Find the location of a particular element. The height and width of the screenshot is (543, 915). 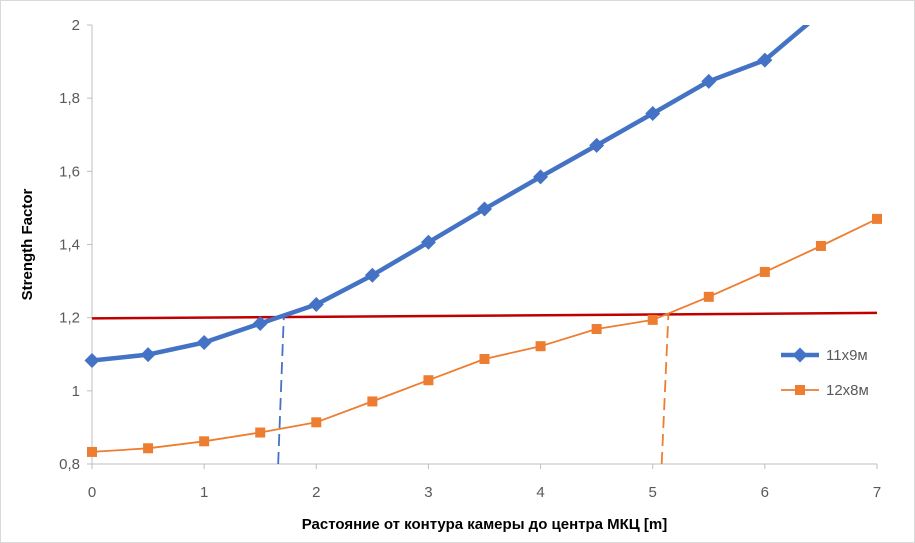

threshold-line is located at coordinates (484, 315).